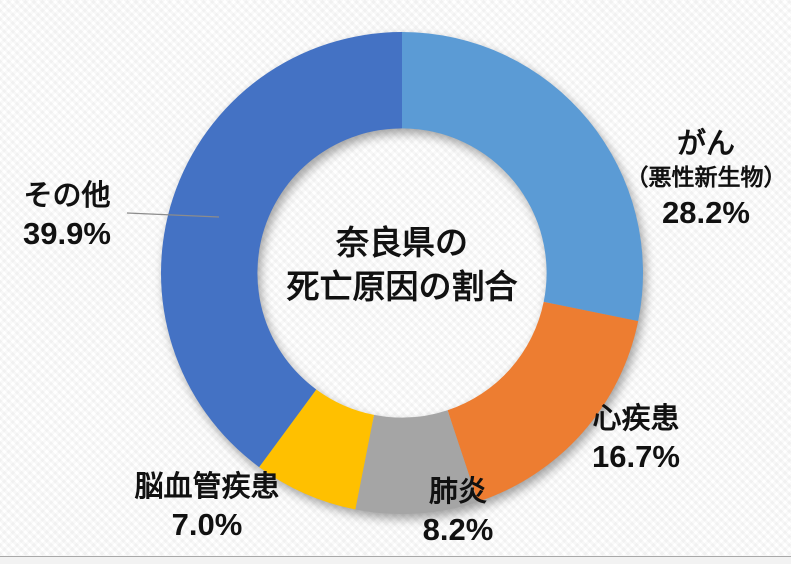  I want to click on label-pneumonia: 肺炎 8.2%, so click(458, 512).